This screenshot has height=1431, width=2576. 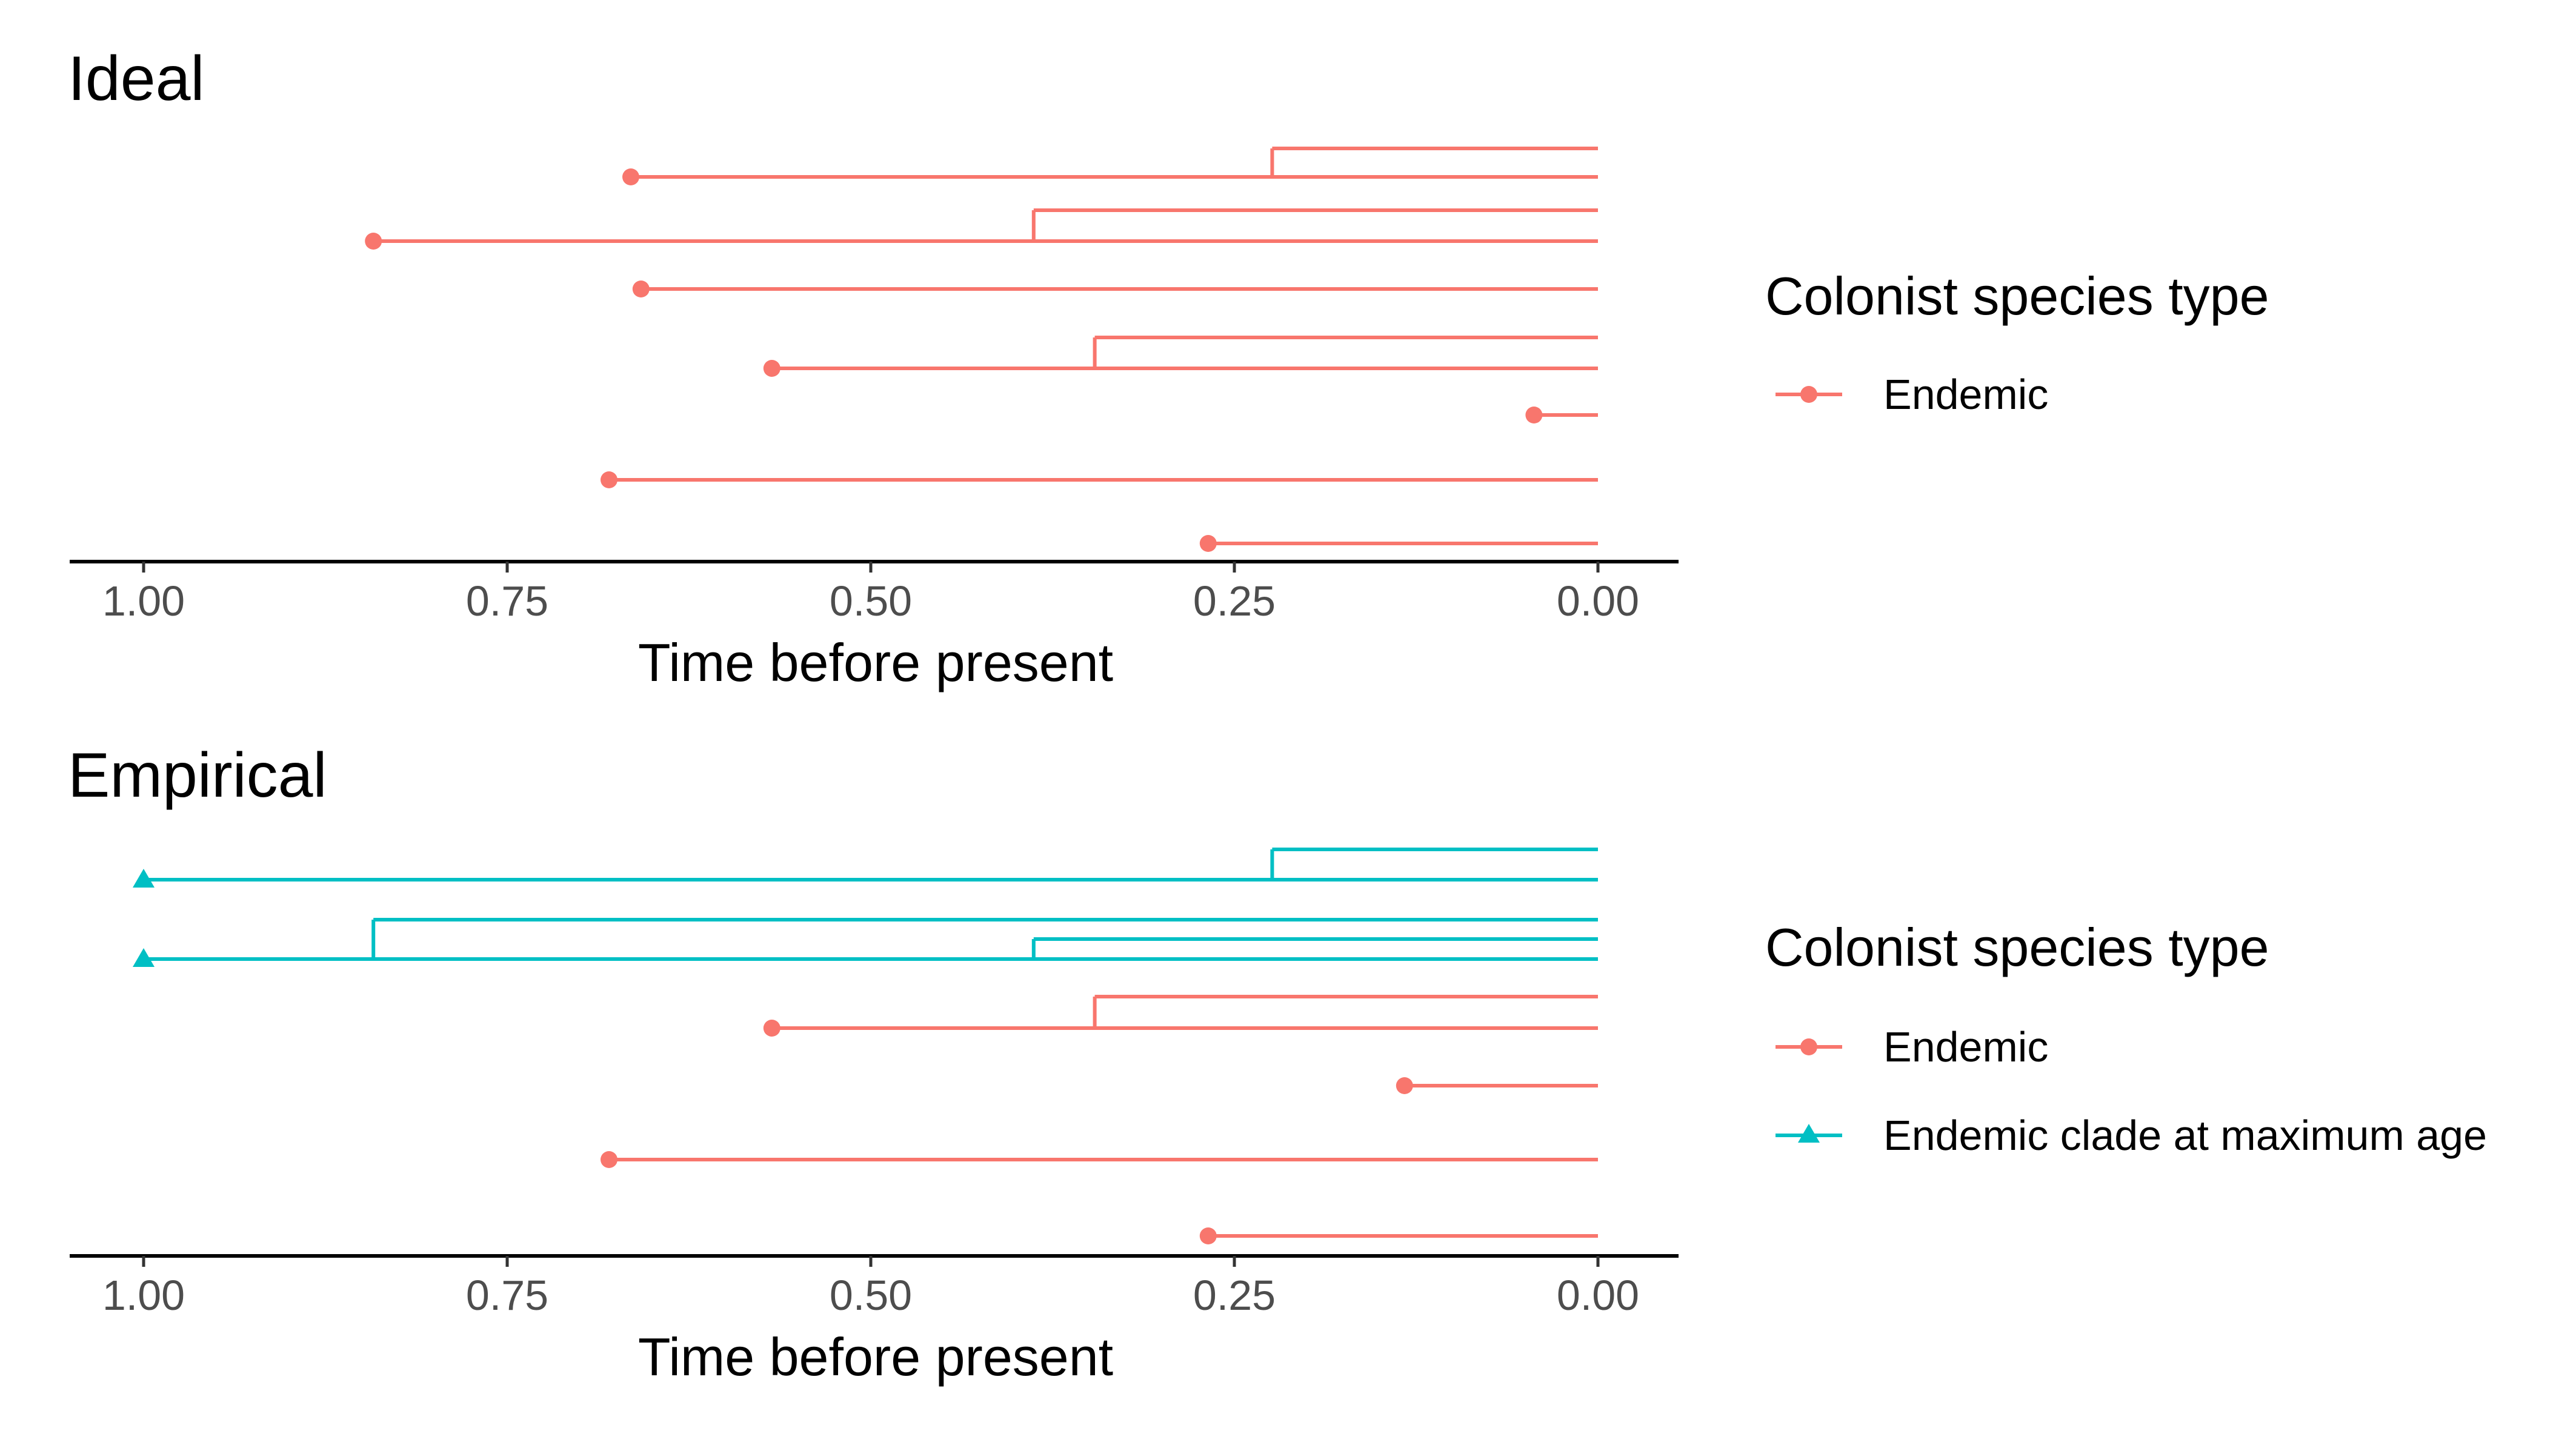 I want to click on legend-label: Endemic clade at maximum age, so click(x=2185, y=1135).